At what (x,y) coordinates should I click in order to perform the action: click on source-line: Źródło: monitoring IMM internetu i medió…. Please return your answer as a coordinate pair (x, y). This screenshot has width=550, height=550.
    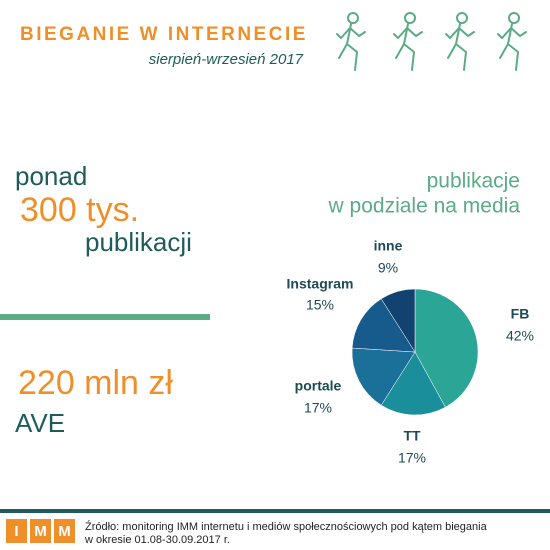
    Looking at the image, I should click on (286, 526).